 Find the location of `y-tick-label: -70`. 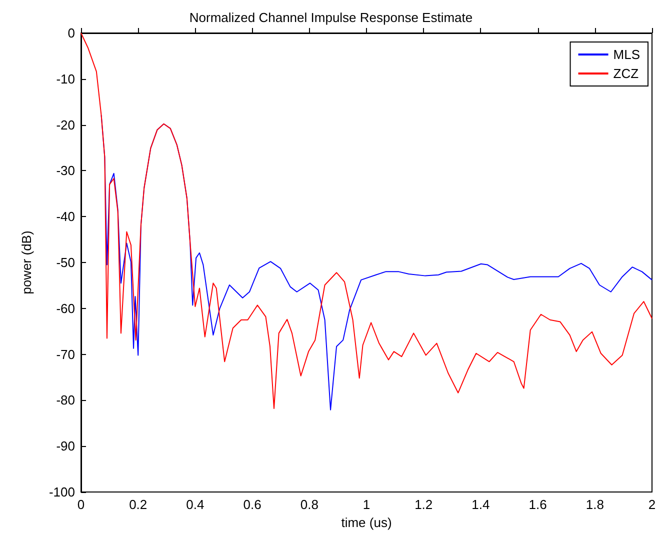

y-tick-label: -70 is located at coordinates (65, 354).